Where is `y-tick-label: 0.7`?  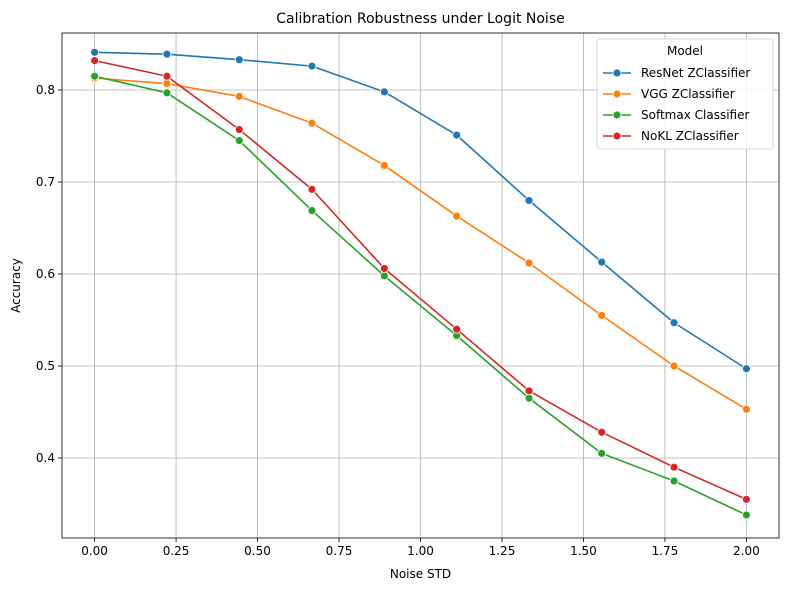
y-tick-label: 0.7 is located at coordinates (45, 182).